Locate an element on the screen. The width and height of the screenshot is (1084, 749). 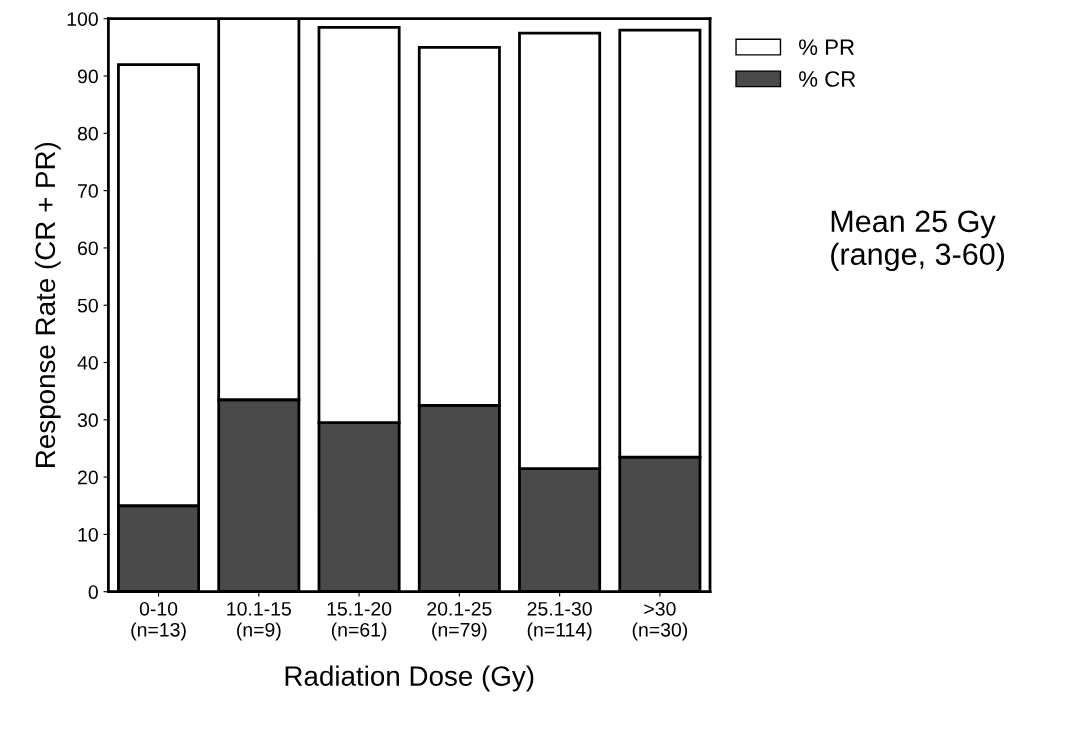
y-tick-label: 60 is located at coordinates (88, 248).